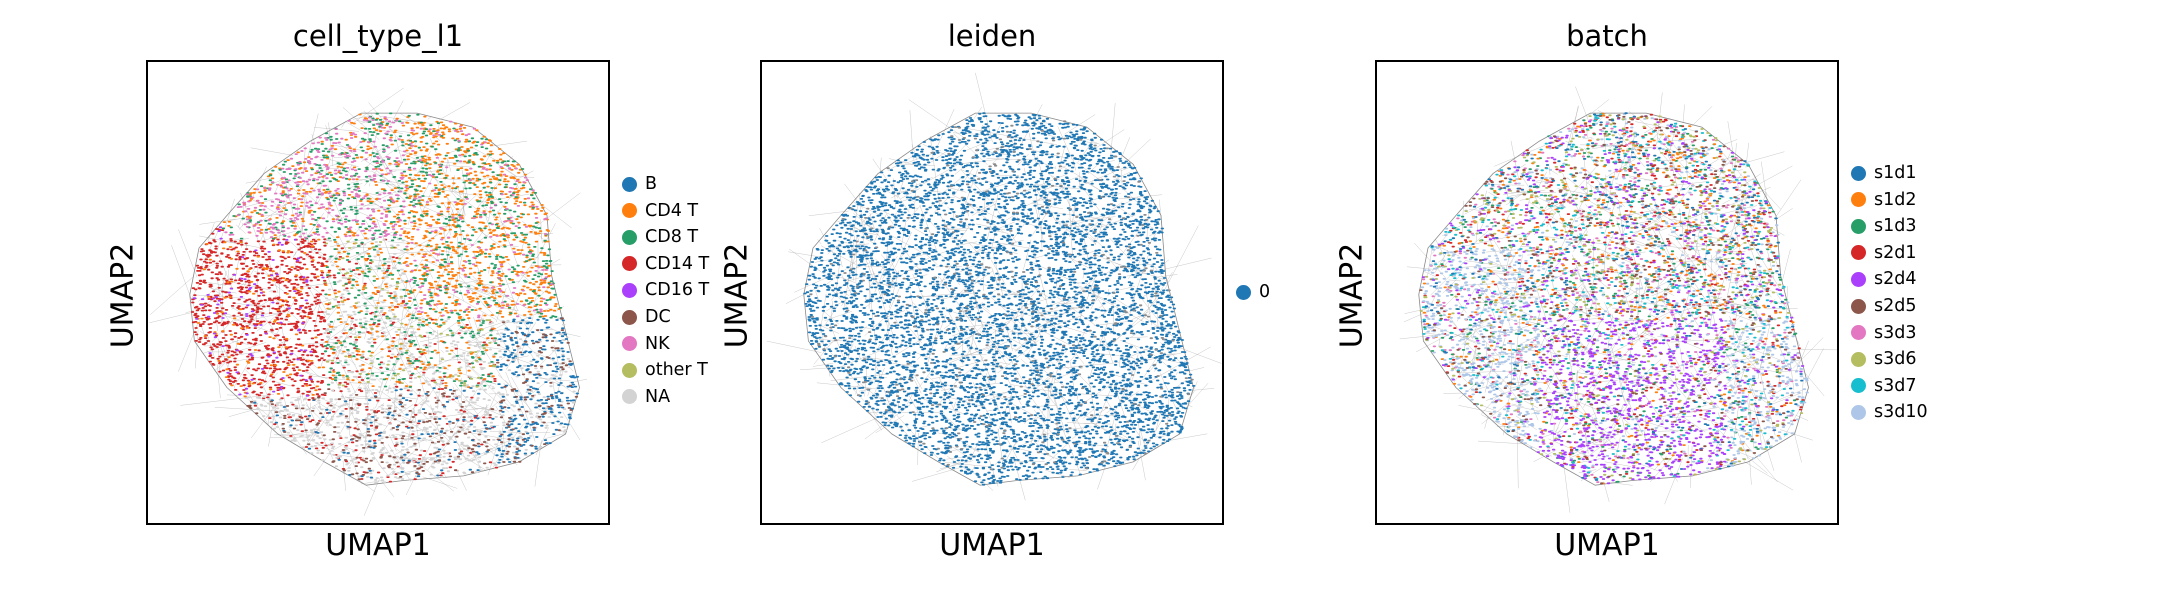 This screenshot has width=2173, height=600. What do you see at coordinates (1895, 279) in the screenshot?
I see `legend-label: s2d4` at bounding box center [1895, 279].